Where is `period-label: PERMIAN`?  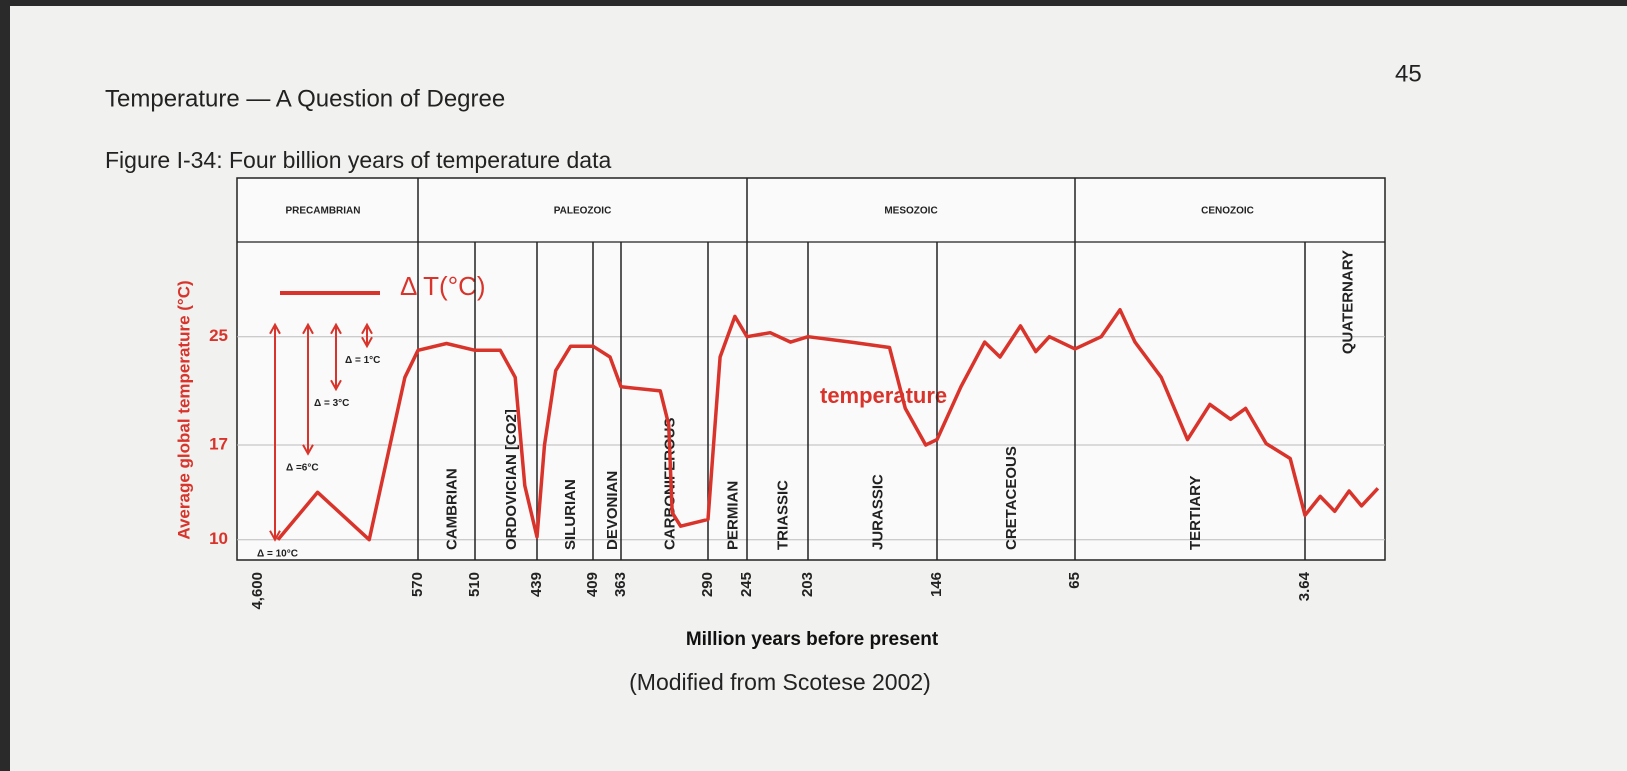
period-label: PERMIAN is located at coordinates (732, 515).